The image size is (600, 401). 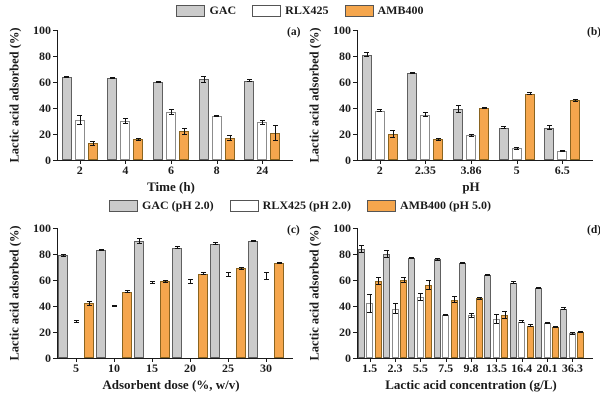 I want to click on x-tick-label: 10, so click(x=114, y=368).